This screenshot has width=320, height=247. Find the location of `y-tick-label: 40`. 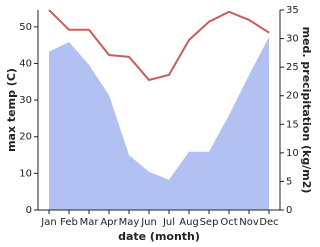

y-tick-label: 40 is located at coordinates (25, 63).